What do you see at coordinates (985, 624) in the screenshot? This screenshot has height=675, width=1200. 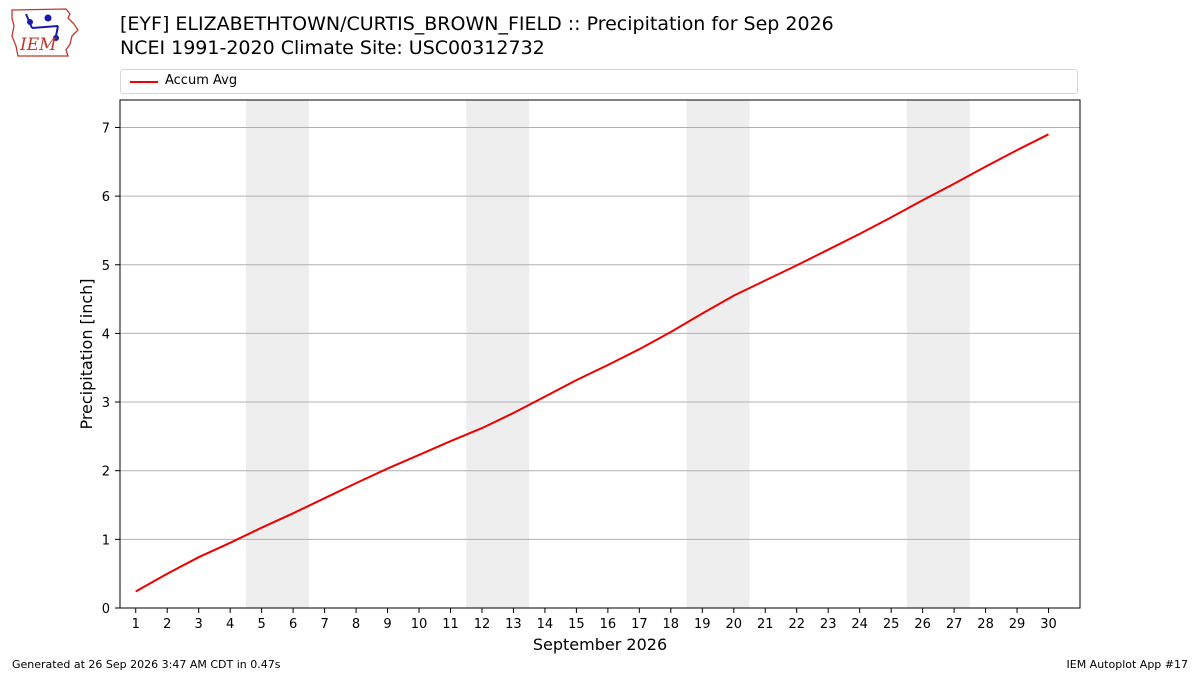 I see `x-tick-label: 28` at bounding box center [985, 624].